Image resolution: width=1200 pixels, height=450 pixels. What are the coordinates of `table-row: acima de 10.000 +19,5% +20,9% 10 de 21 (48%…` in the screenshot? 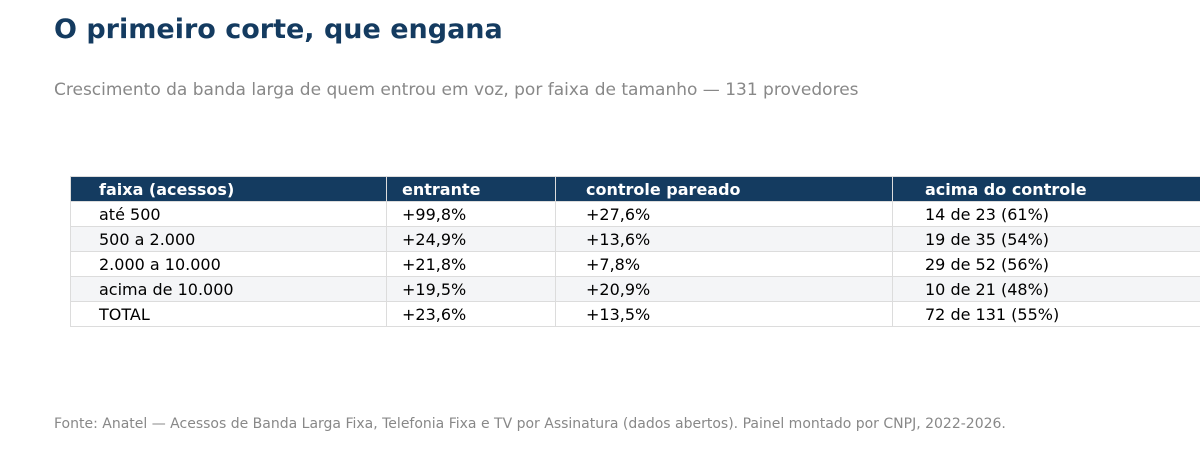 It's located at (635, 289).